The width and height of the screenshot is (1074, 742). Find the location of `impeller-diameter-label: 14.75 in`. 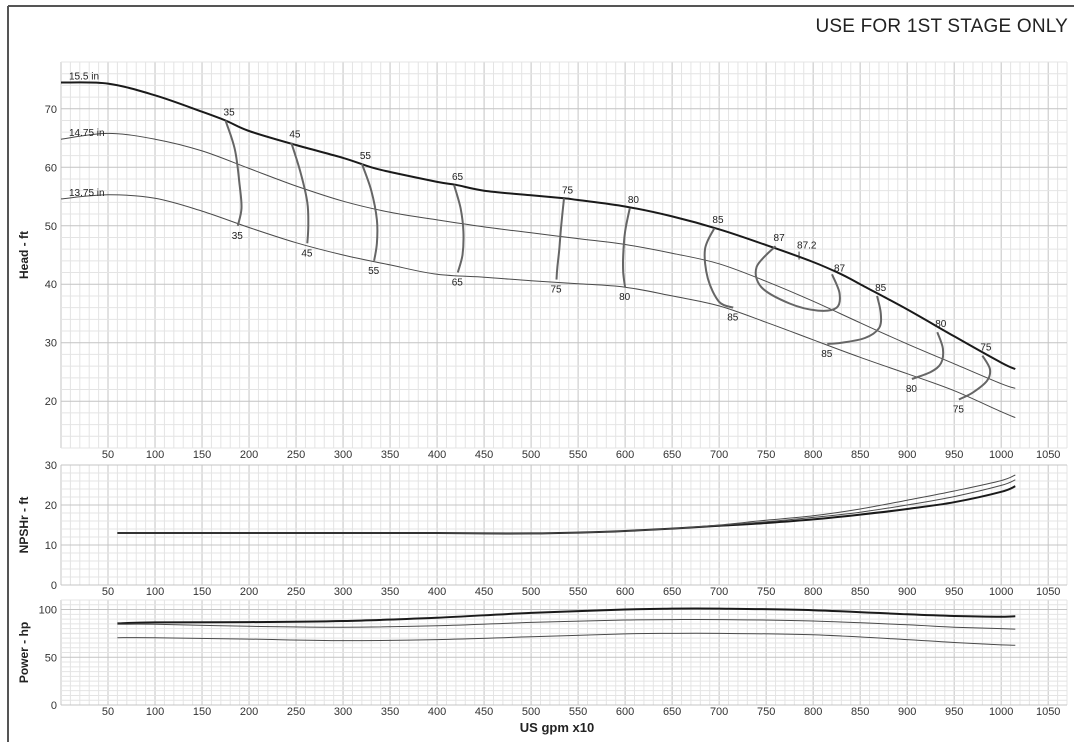

impeller-diameter-label: 14.75 in is located at coordinates (87, 133).